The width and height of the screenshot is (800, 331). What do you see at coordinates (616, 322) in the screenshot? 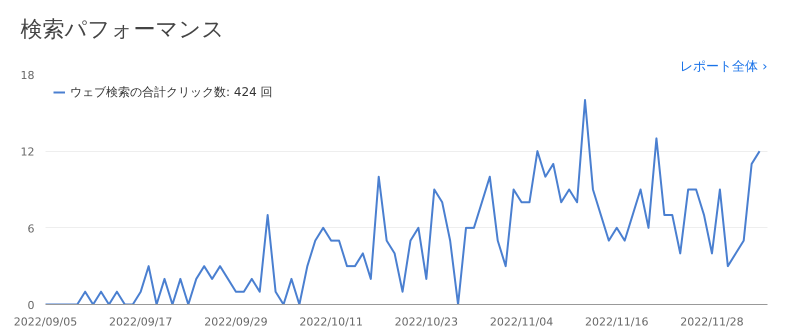
I see `x-tick-label: 2022/11/16` at bounding box center [616, 322].